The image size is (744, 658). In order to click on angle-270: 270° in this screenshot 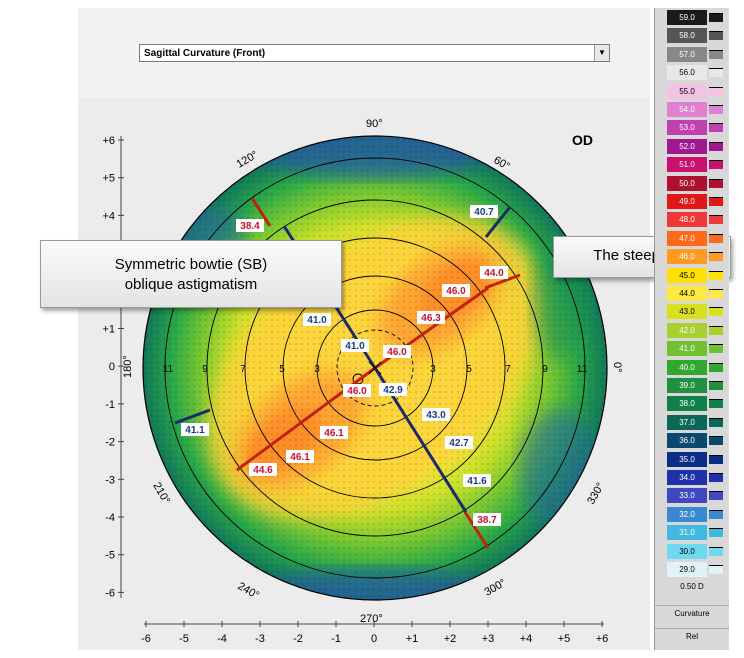, I will do `click(371, 619)`.